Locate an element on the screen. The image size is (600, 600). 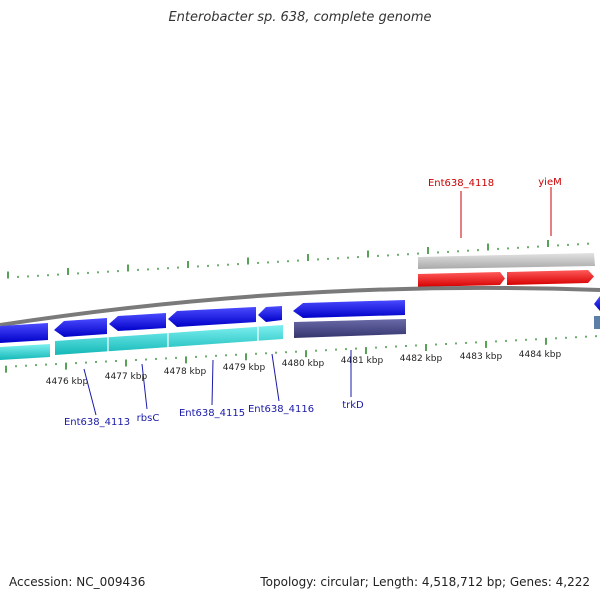
gray-feature-band is located at coordinates (506, 261).